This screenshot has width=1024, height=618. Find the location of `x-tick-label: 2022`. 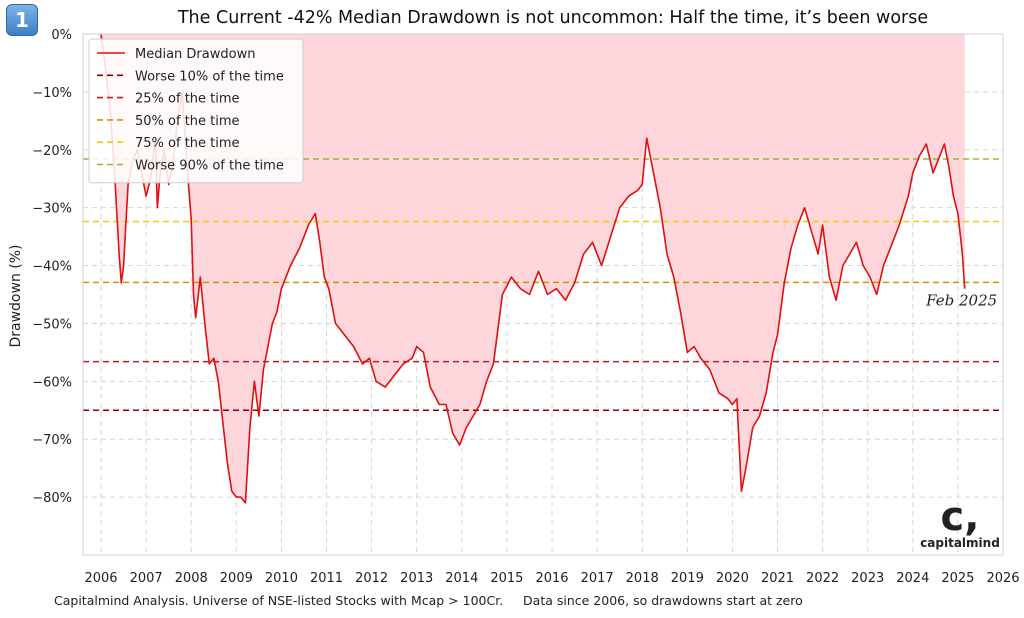

x-tick-label: 2022 is located at coordinates (822, 578).